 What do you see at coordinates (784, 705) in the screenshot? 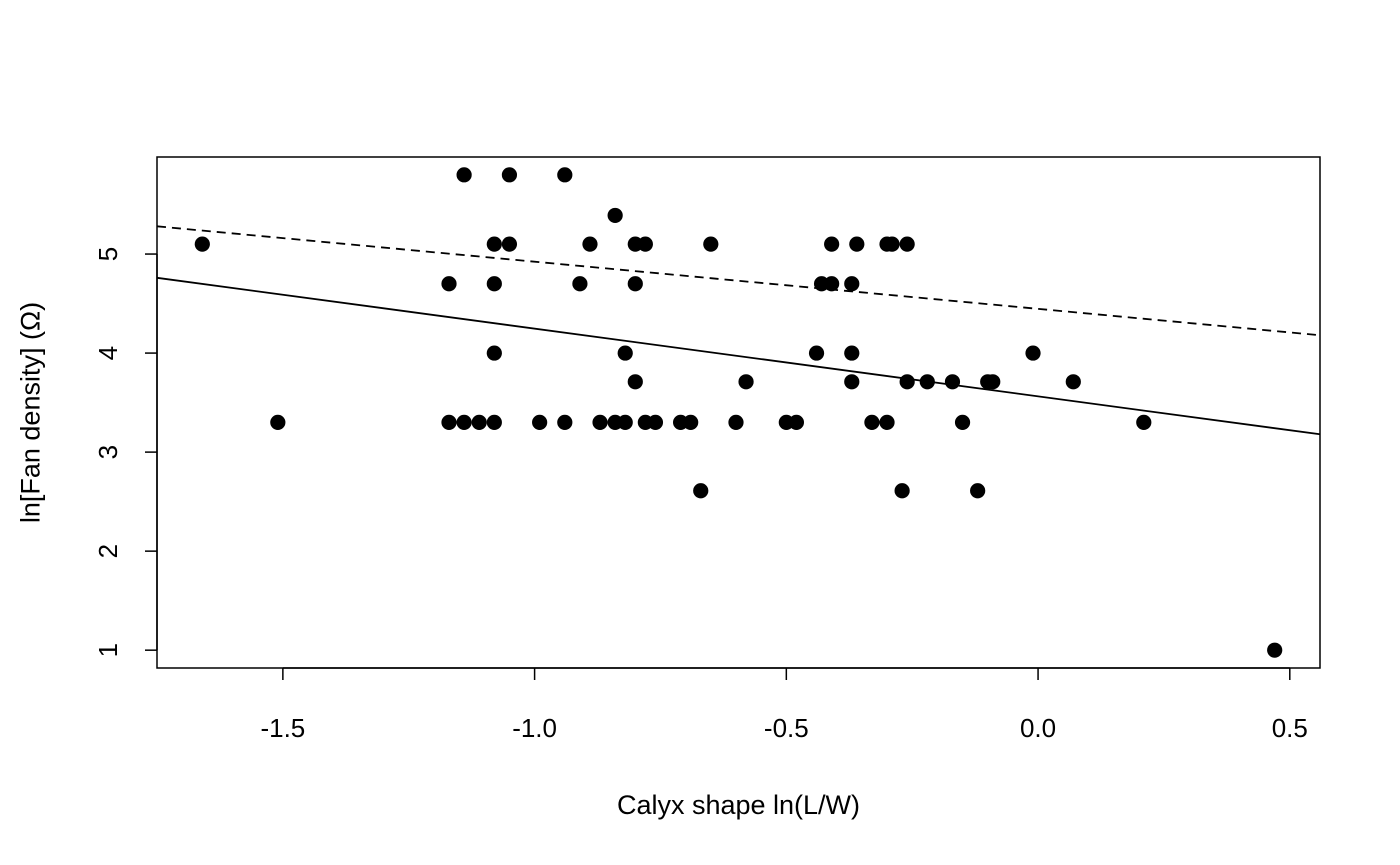
I see `x-axis: -1.5 -1.0 -0.5 0.0 0.5` at bounding box center [784, 705].